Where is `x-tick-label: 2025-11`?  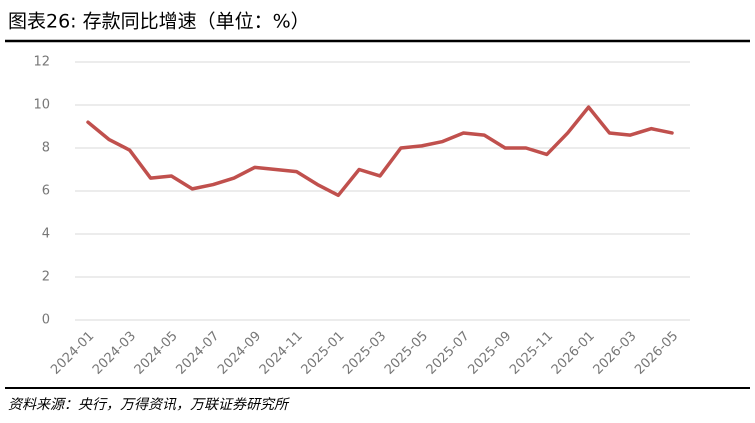 x-tick-label: 2025-11 is located at coordinates (531, 353).